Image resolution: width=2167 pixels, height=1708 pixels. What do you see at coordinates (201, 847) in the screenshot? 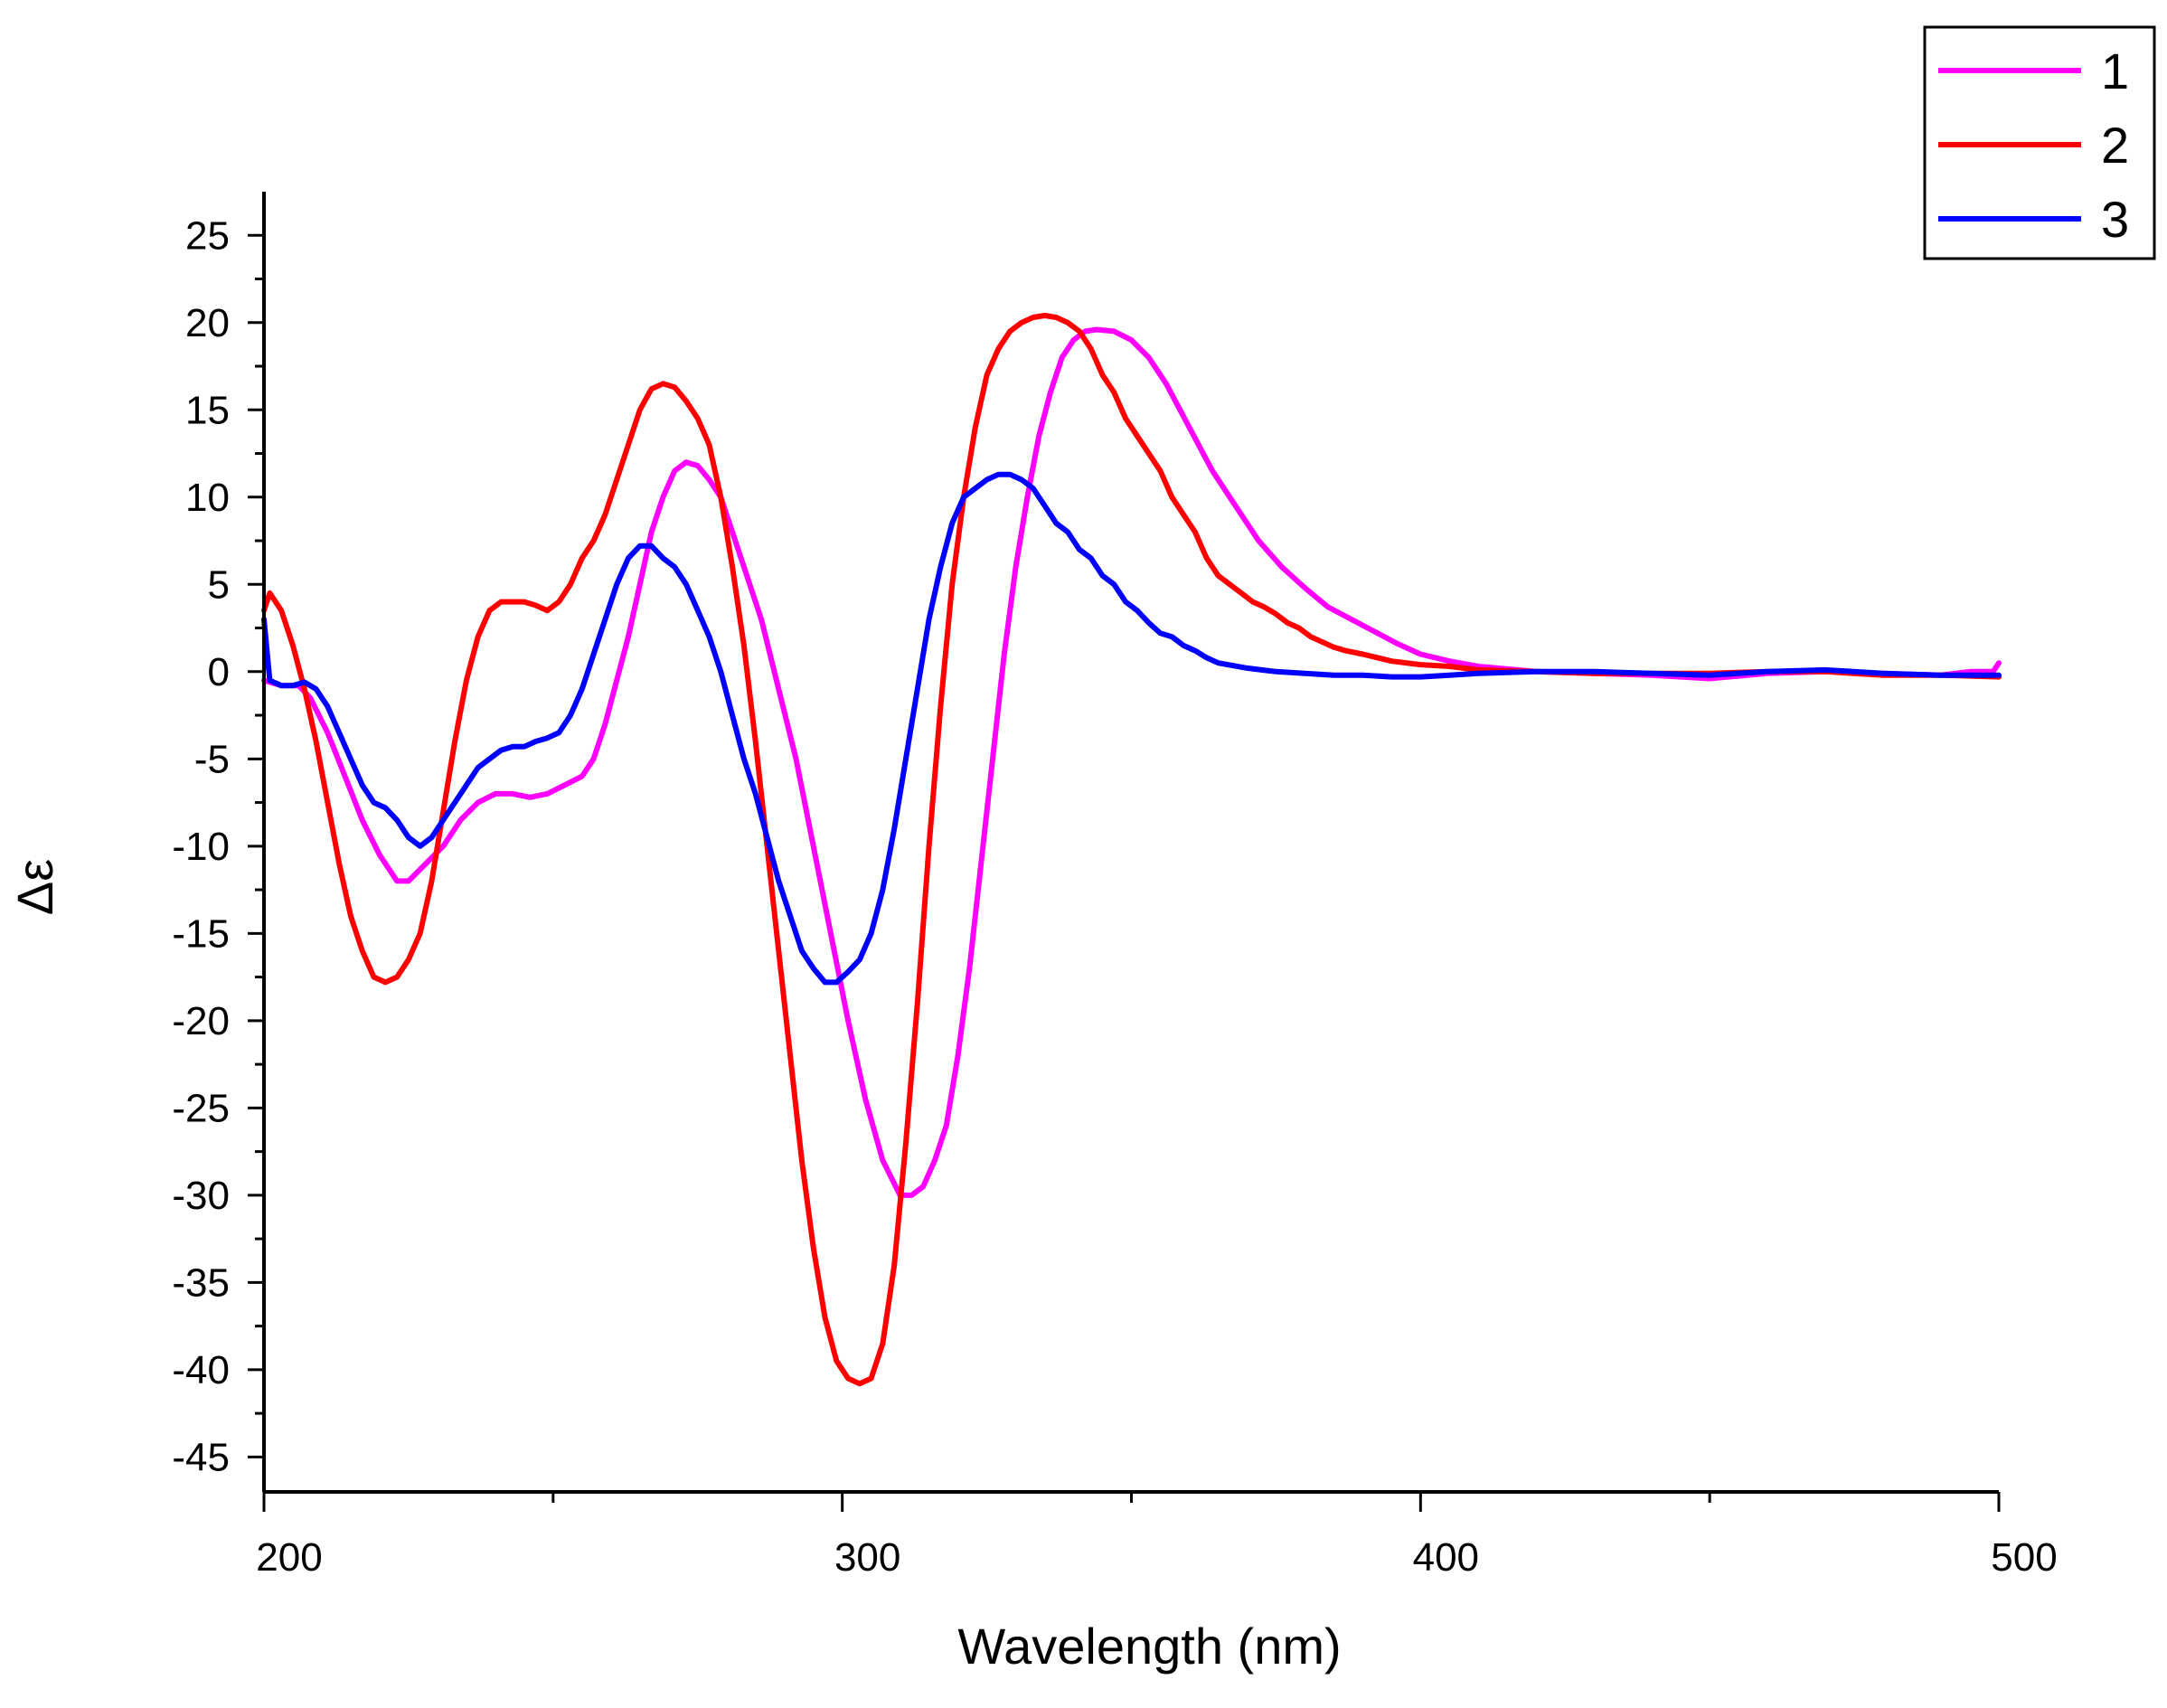
I see `y-tick-label: -10` at bounding box center [201, 847].